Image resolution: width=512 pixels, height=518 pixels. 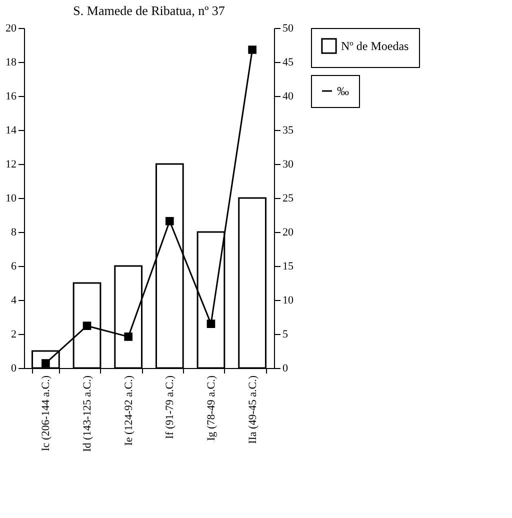 I want to click on y-tick-label: 12, so click(x=11, y=164).